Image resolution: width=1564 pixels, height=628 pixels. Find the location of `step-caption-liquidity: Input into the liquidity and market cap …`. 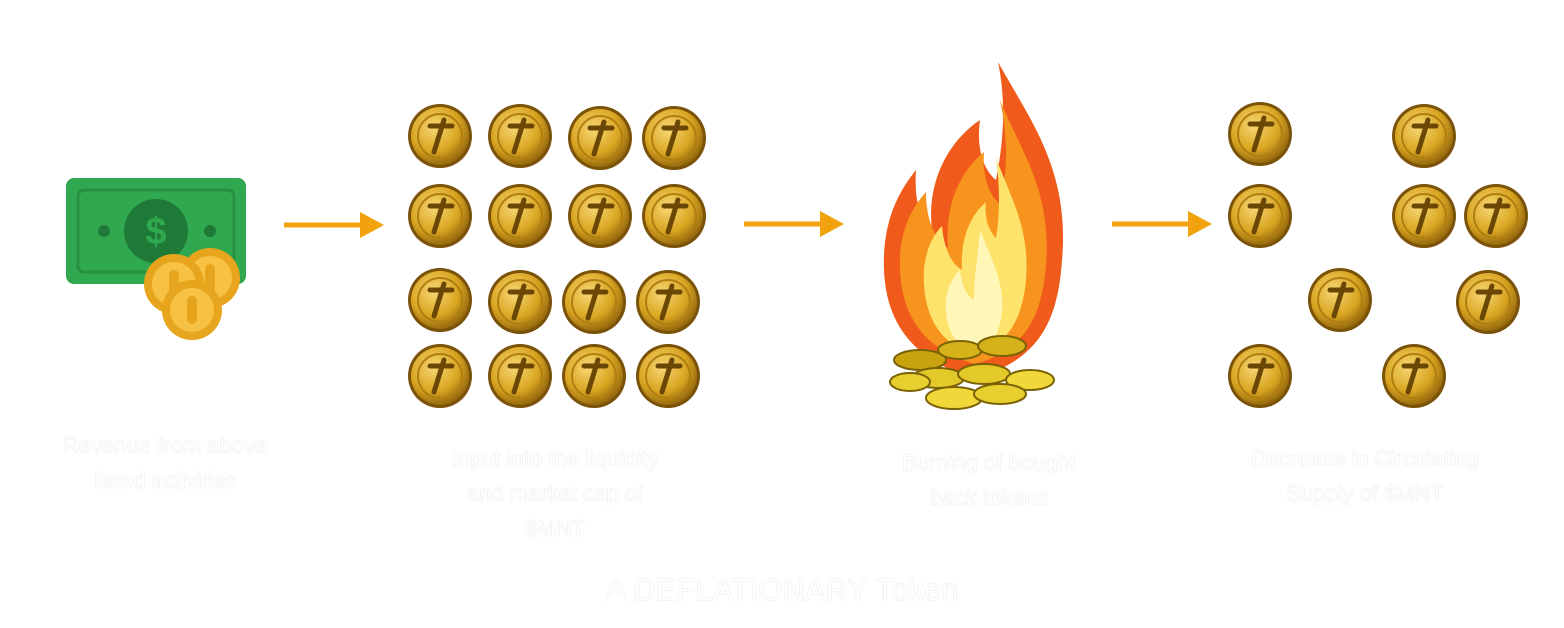

step-caption-liquidity: Input into the liquidity and market cap … is located at coordinates (555, 493).